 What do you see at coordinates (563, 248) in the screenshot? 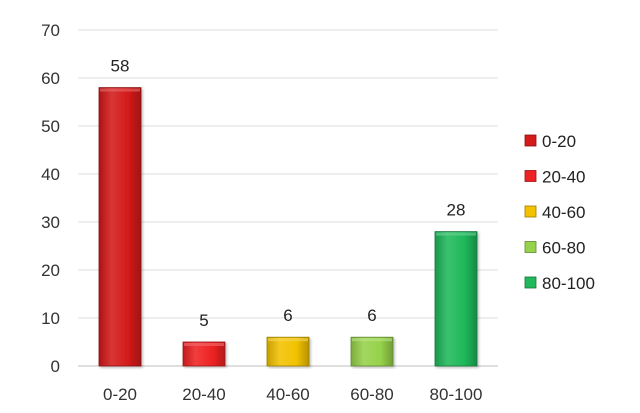
I see `legend-label: 60-80` at bounding box center [563, 248].